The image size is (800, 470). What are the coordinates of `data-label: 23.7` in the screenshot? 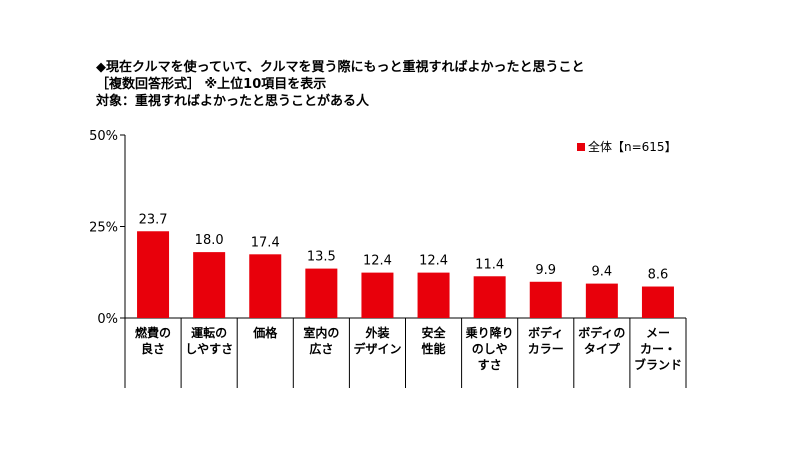 It's located at (153, 219).